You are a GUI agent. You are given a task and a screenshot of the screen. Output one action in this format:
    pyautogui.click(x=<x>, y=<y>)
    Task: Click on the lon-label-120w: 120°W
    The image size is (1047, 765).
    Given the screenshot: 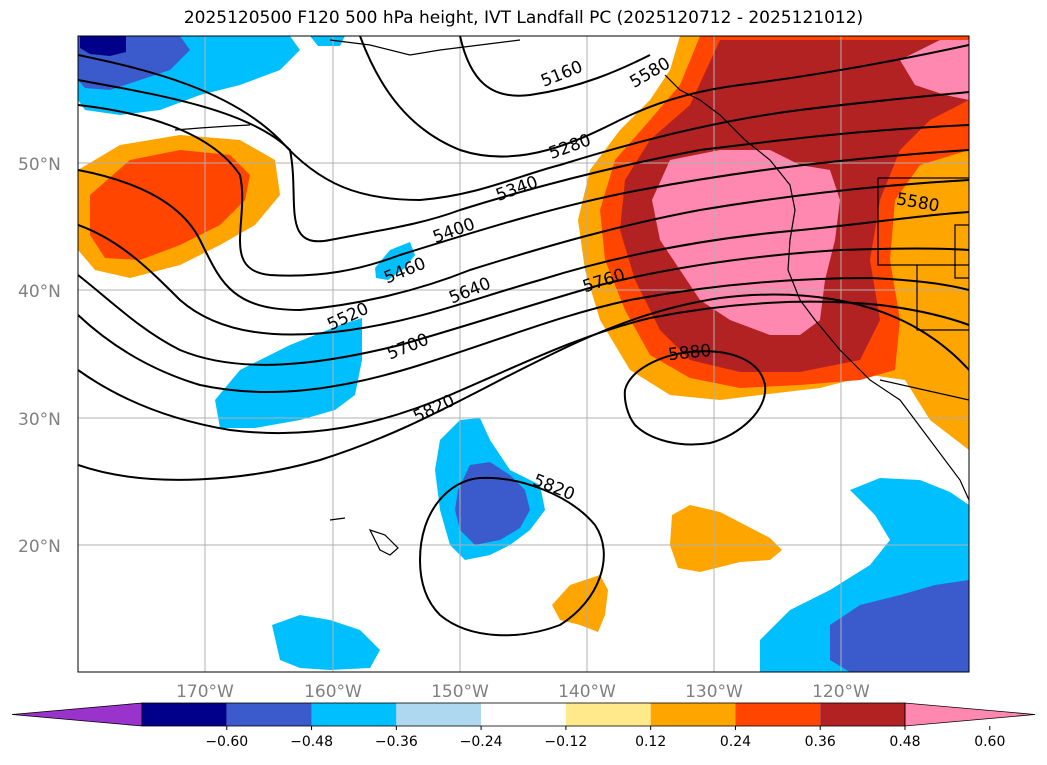 What is the action you would take?
    pyautogui.click(x=841, y=692)
    